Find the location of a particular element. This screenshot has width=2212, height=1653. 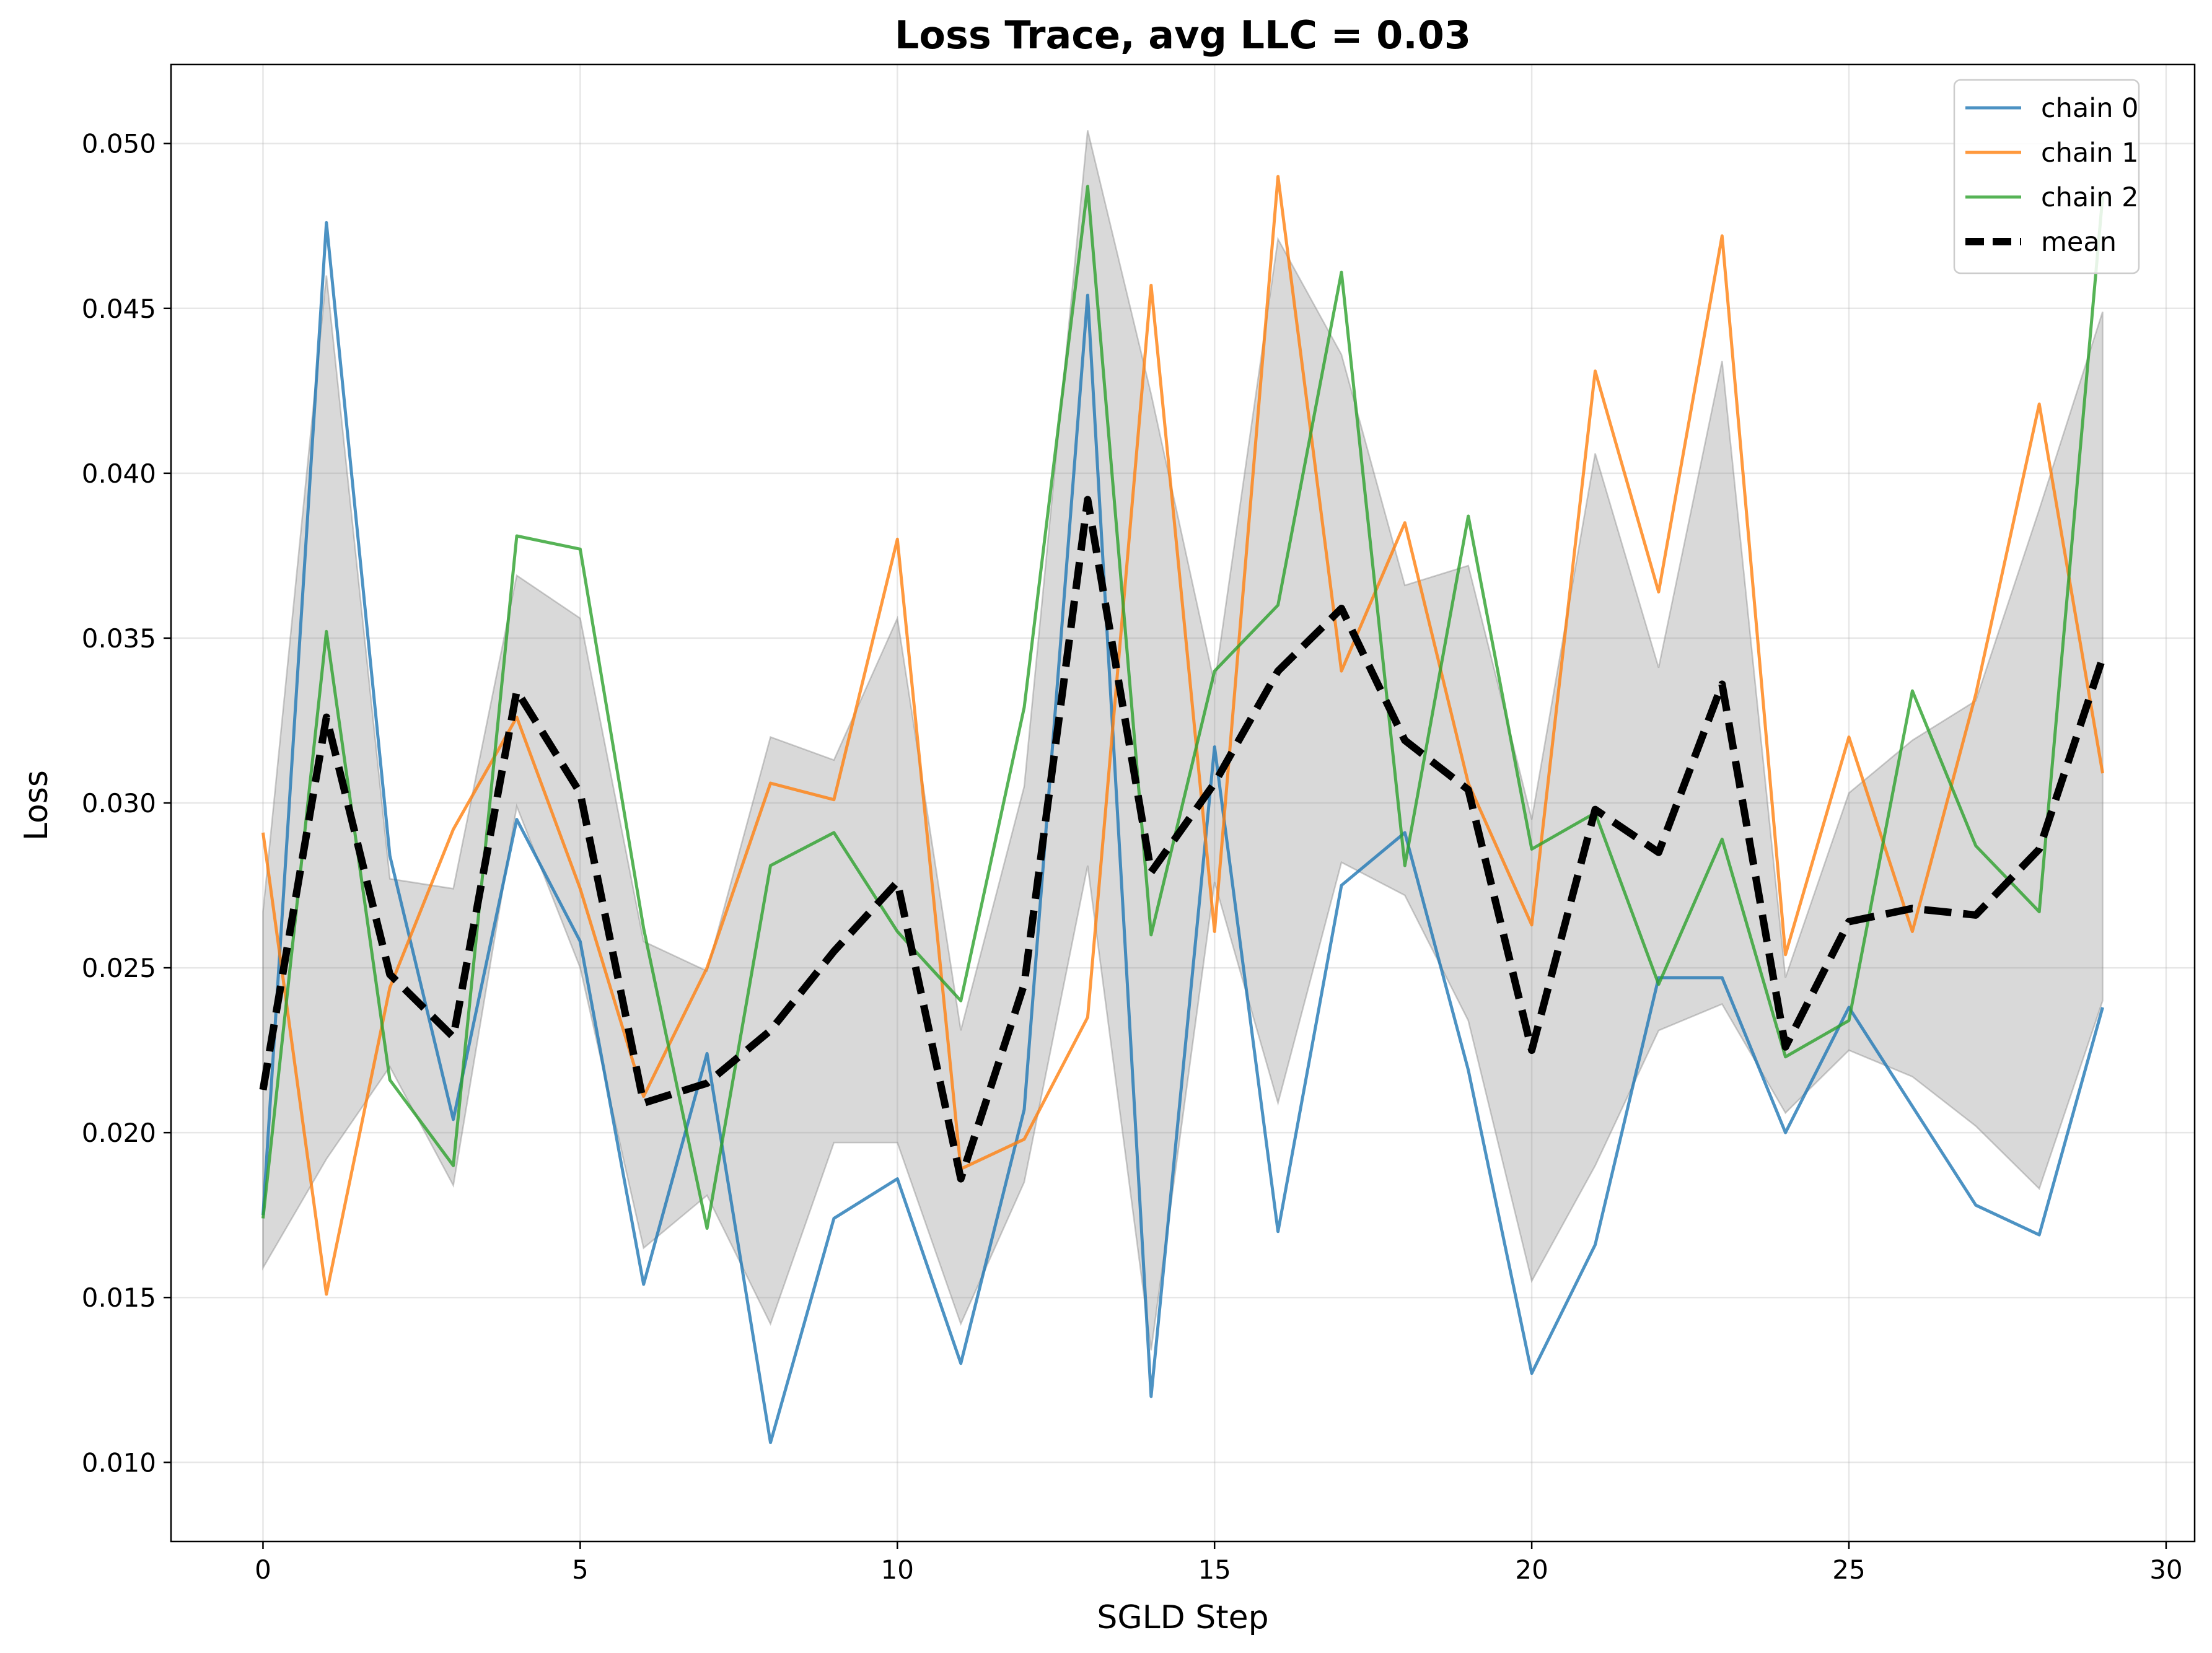

legend-label-chain-0: chain 0 is located at coordinates (2089, 108).